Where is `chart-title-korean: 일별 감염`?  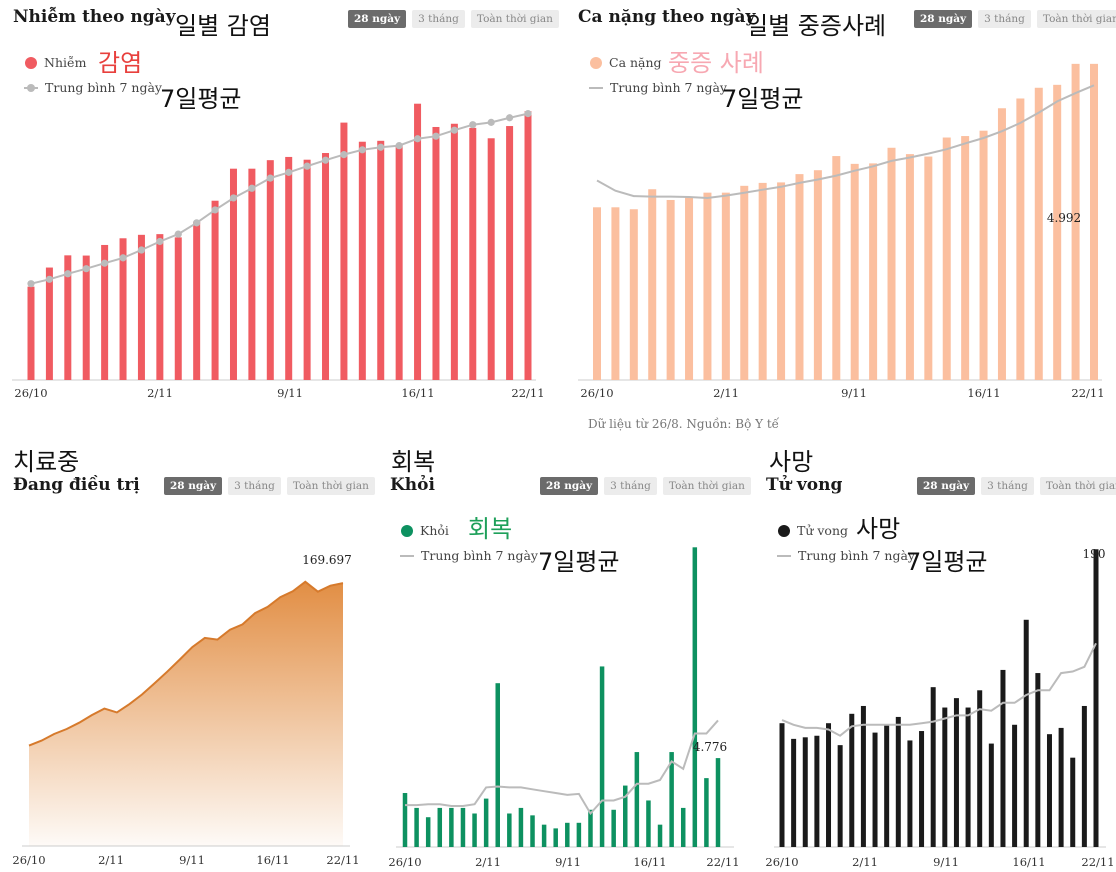
chart-title-korean: 일별 감염 is located at coordinates (223, 26).